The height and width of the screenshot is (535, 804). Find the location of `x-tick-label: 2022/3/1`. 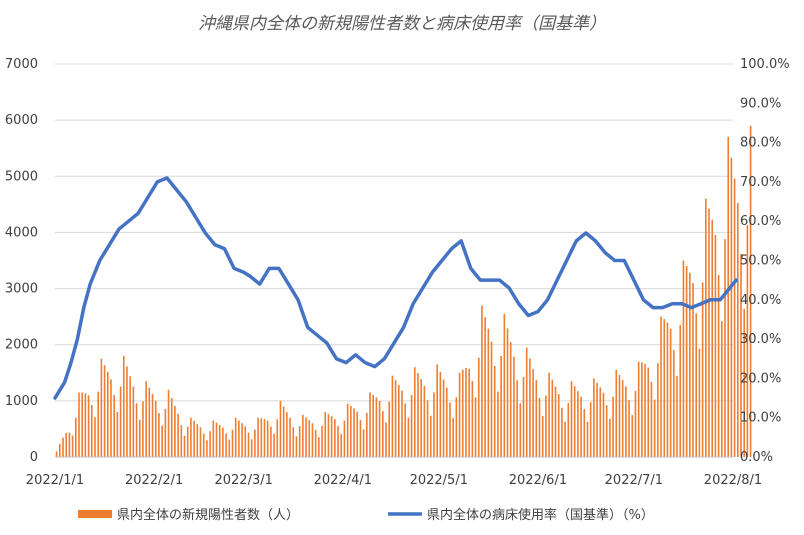

x-tick-label: 2022/3/1 is located at coordinates (243, 480).